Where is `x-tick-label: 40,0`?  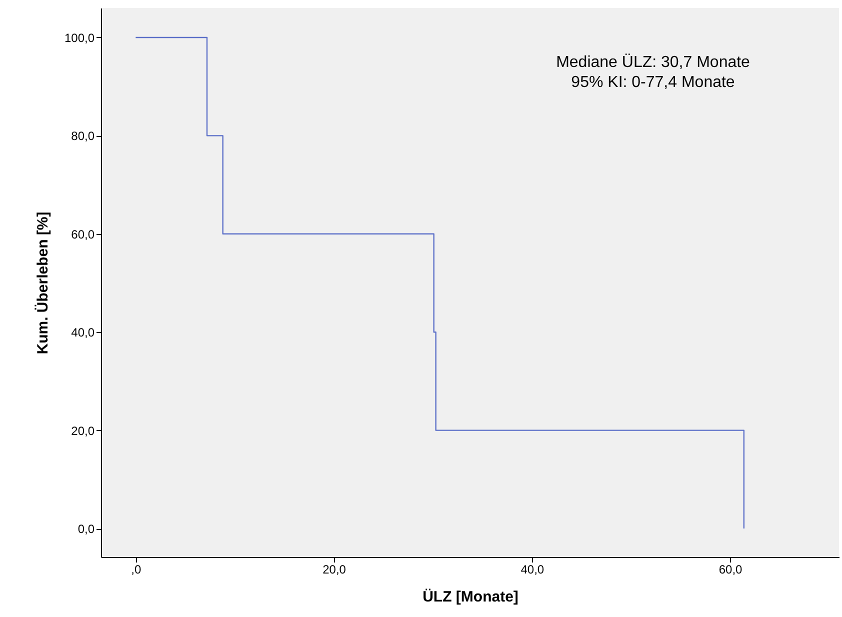 x-tick-label: 40,0 is located at coordinates (532, 569).